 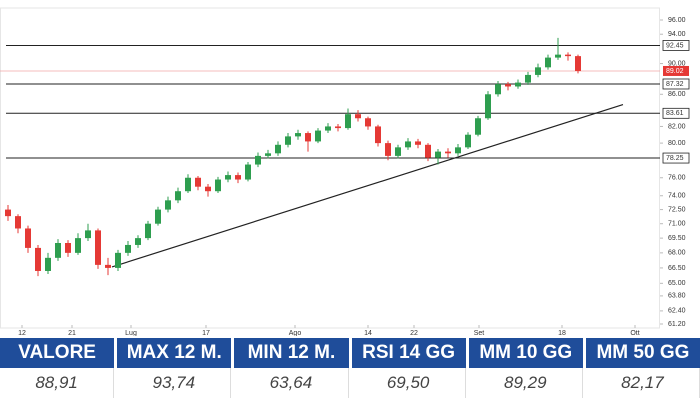 I want to click on x-tick-label: 21, so click(x=72, y=333).